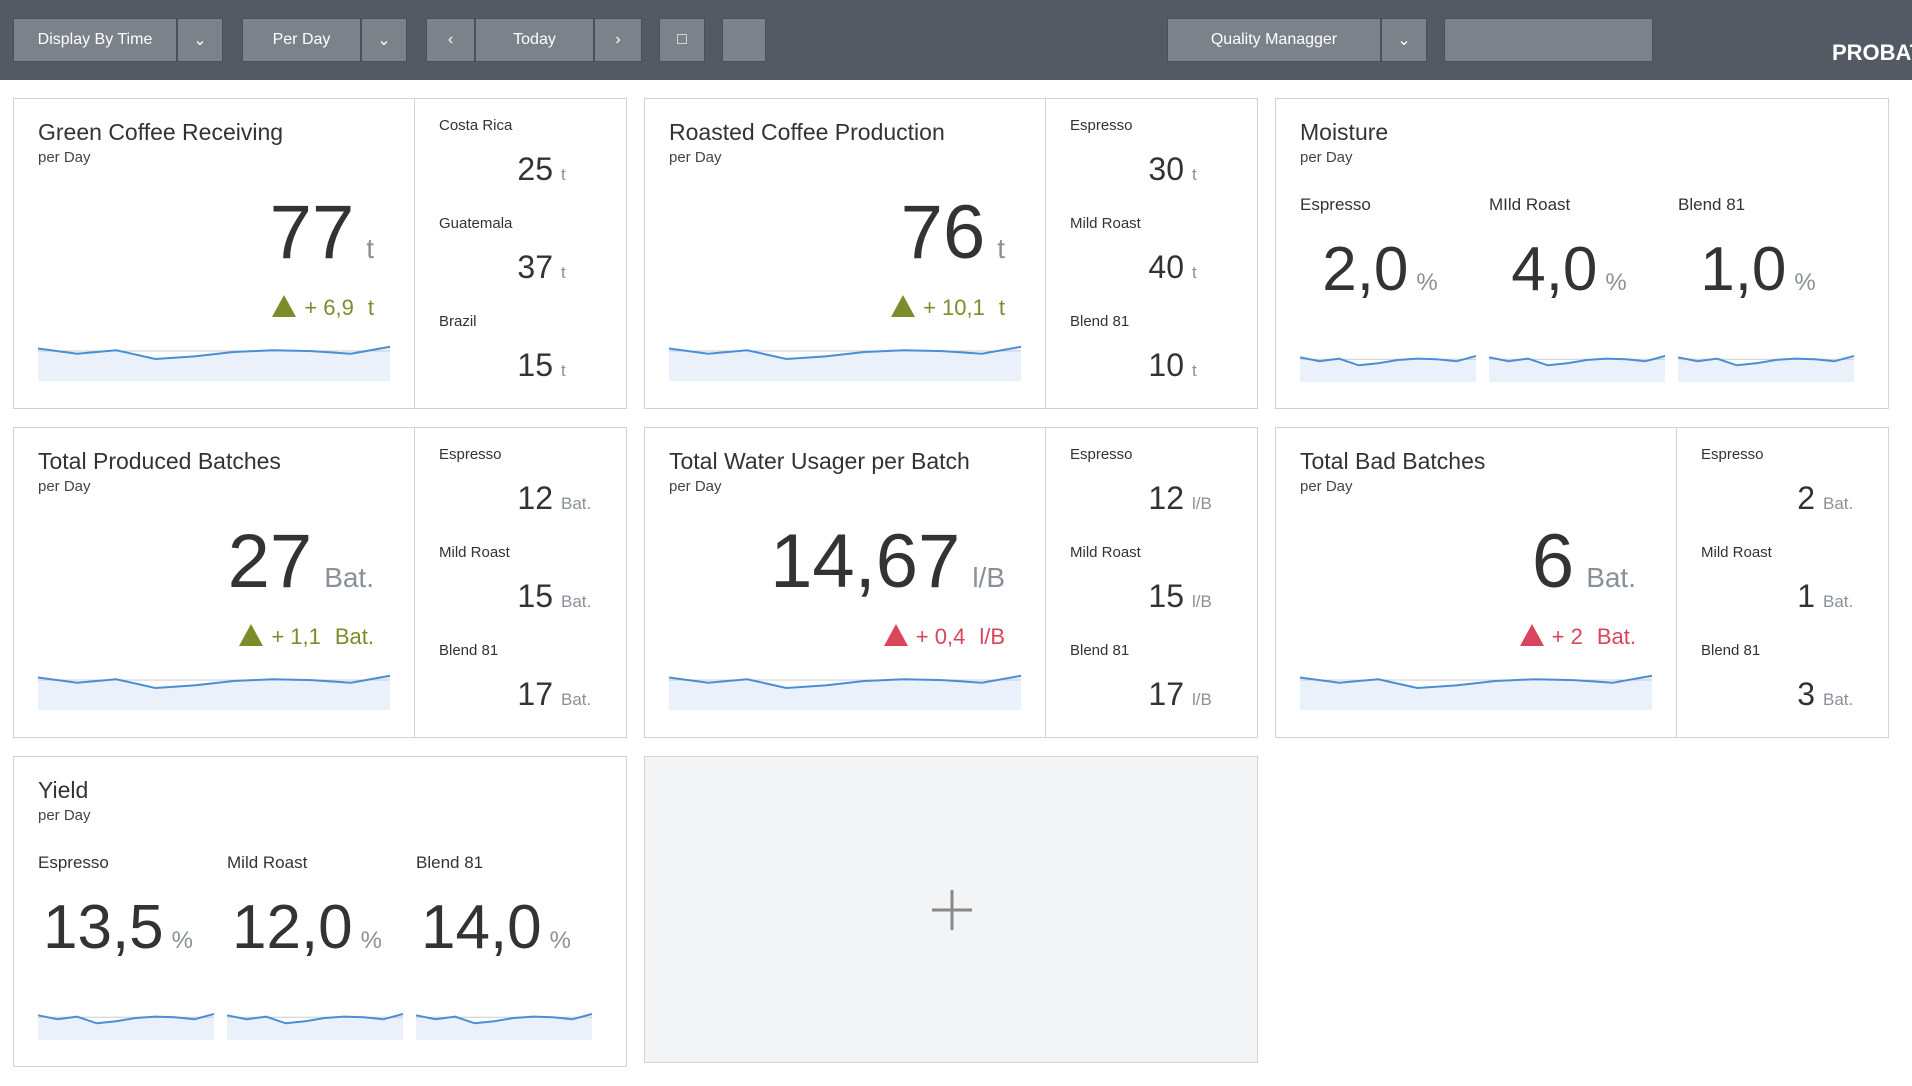 This screenshot has height=1086, width=1912. I want to click on label: Quality Managger, so click(1274, 39).